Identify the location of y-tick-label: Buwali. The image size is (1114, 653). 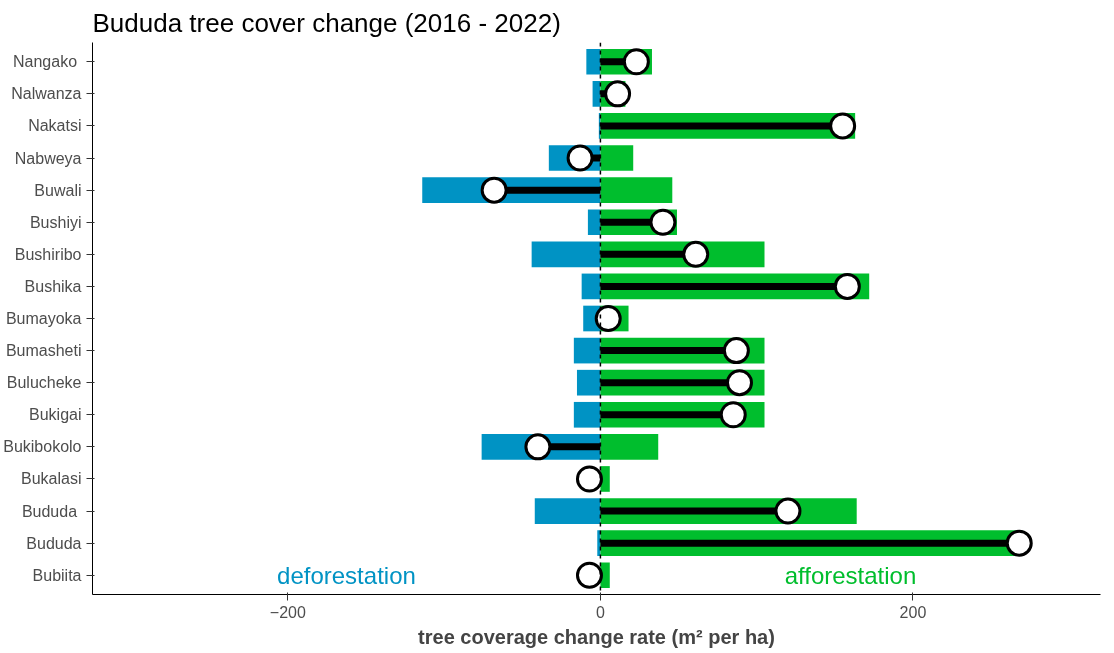
(58, 190).